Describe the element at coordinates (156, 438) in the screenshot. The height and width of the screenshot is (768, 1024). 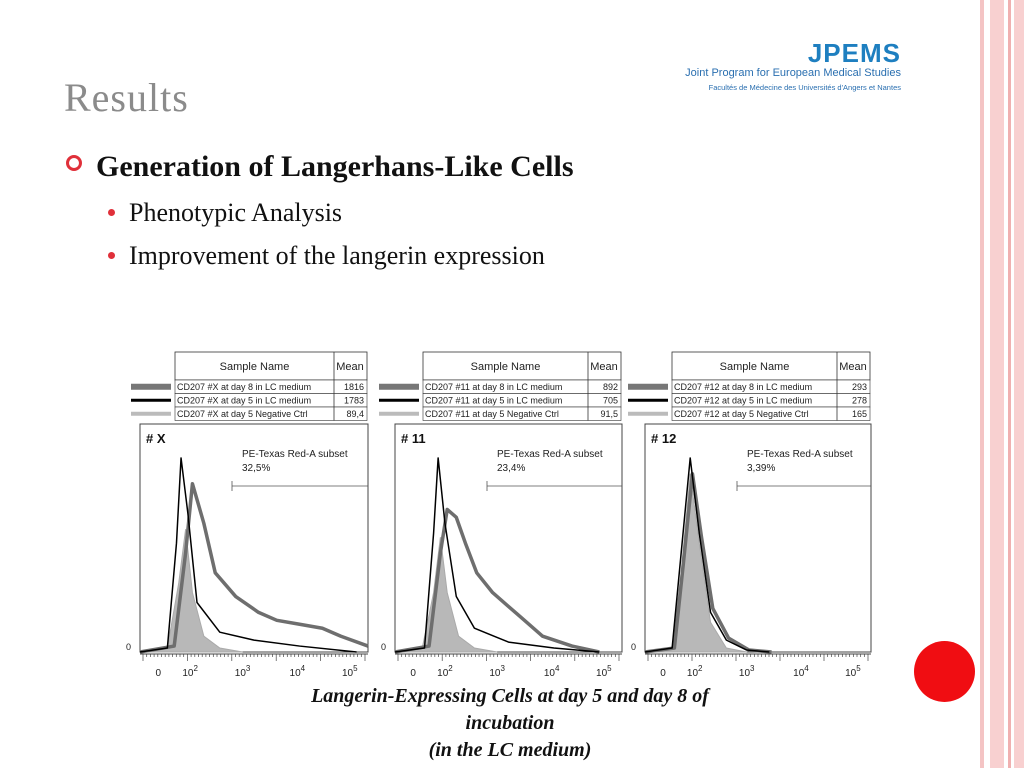
I see `histogram-id: # X` at that location.